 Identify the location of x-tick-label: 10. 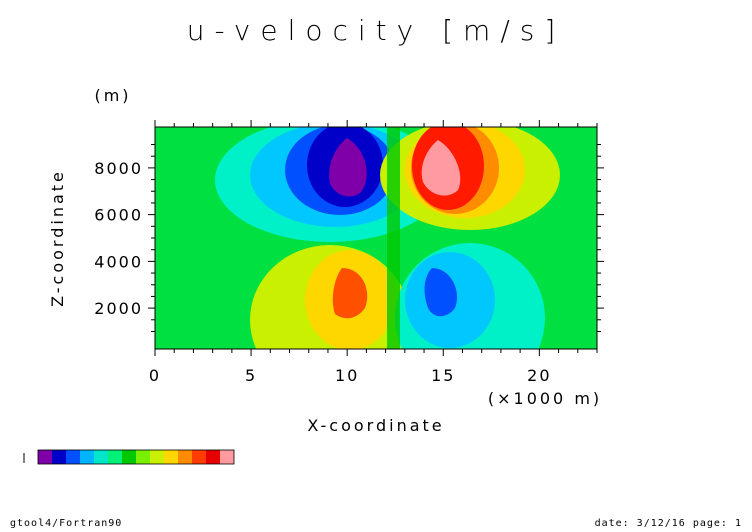
(347, 375).